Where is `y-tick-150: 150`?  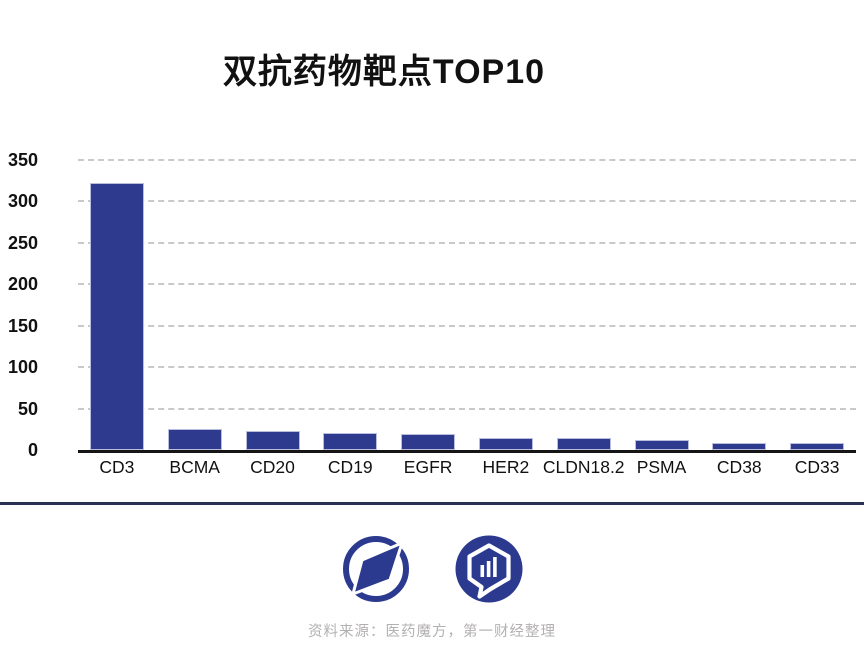
y-tick-150: 150 is located at coordinates (22, 325).